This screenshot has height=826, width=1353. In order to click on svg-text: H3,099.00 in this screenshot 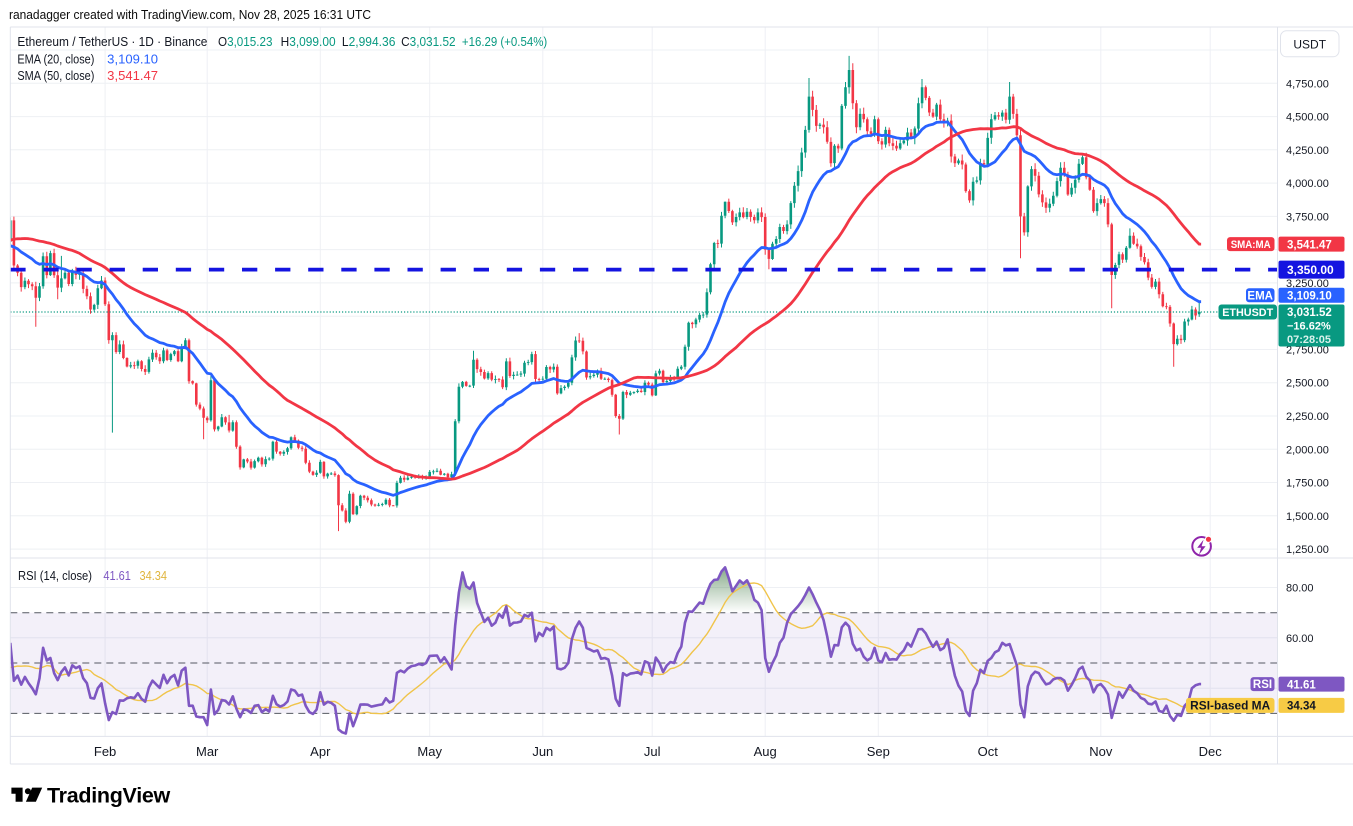, I will do `click(308, 42)`.